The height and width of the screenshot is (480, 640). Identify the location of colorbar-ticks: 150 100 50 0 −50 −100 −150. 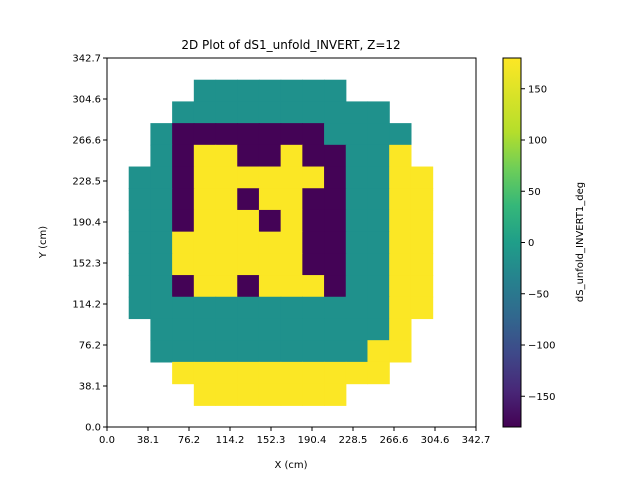
(538, 243).